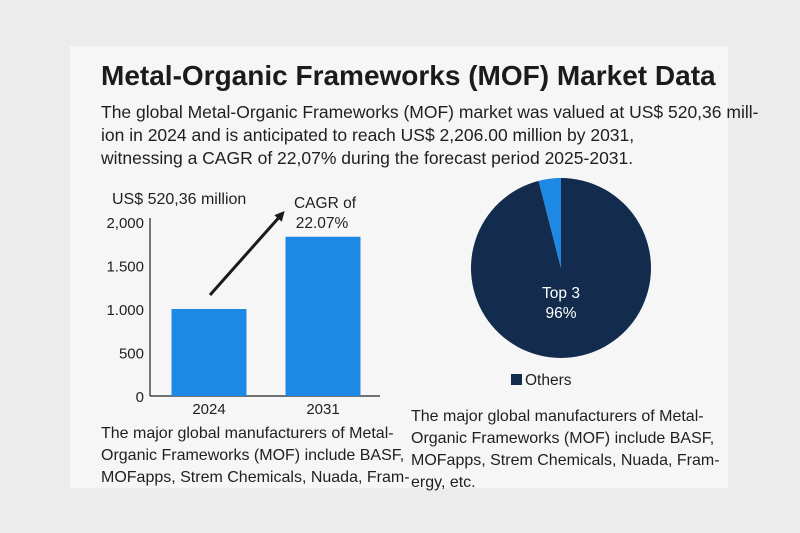 Image resolution: width=800 pixels, height=533 pixels. Describe the element at coordinates (322, 223) in the screenshot. I see `cagr-annotation: 22.07%` at that location.